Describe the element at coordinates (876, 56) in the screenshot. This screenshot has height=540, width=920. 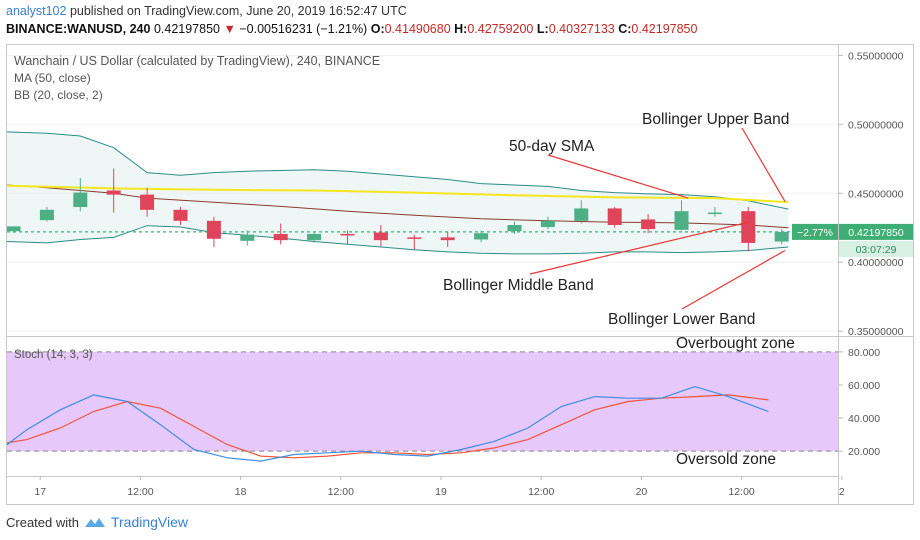
I see `price-tick-label: 0.55000000` at that location.